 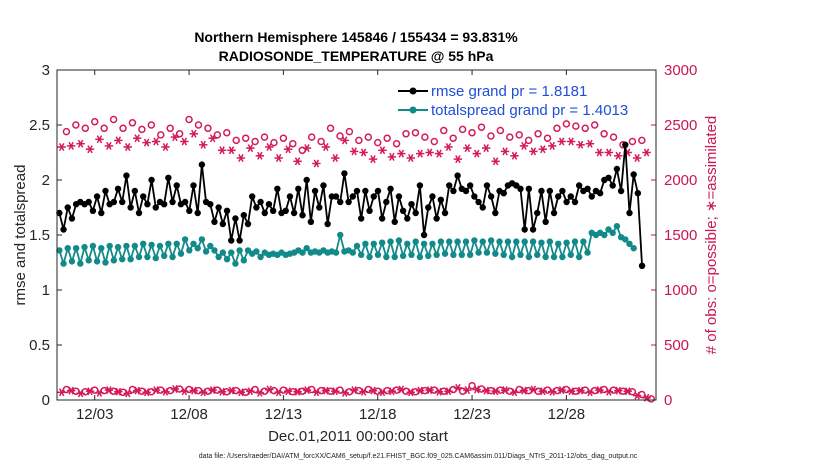 What do you see at coordinates (358, 436) in the screenshot?
I see `x-axis-label: Dec.01,2011 00:00:00 start` at bounding box center [358, 436].